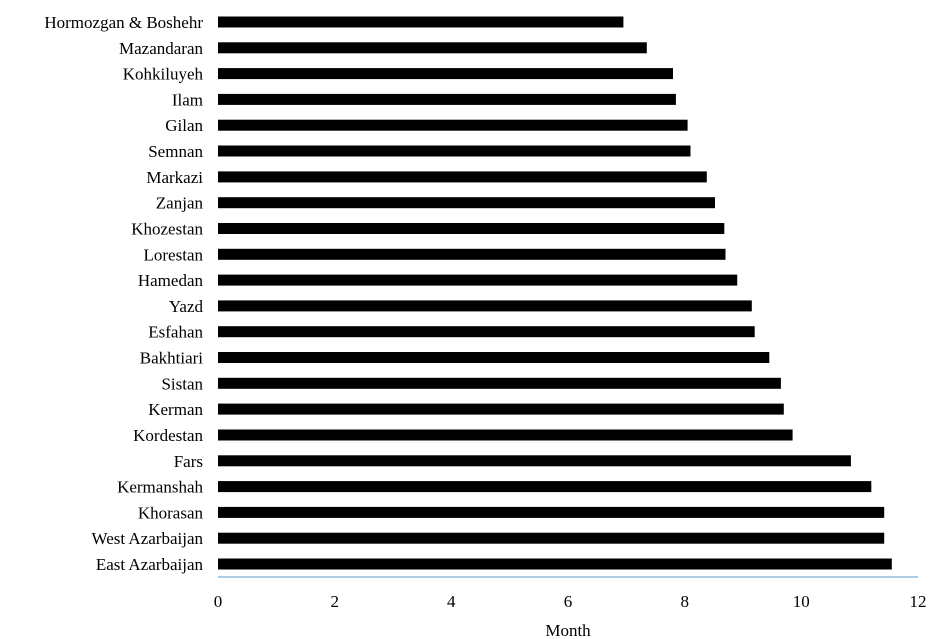  Describe the element at coordinates (471, 228) in the screenshot. I see `bar-khozestan` at that location.